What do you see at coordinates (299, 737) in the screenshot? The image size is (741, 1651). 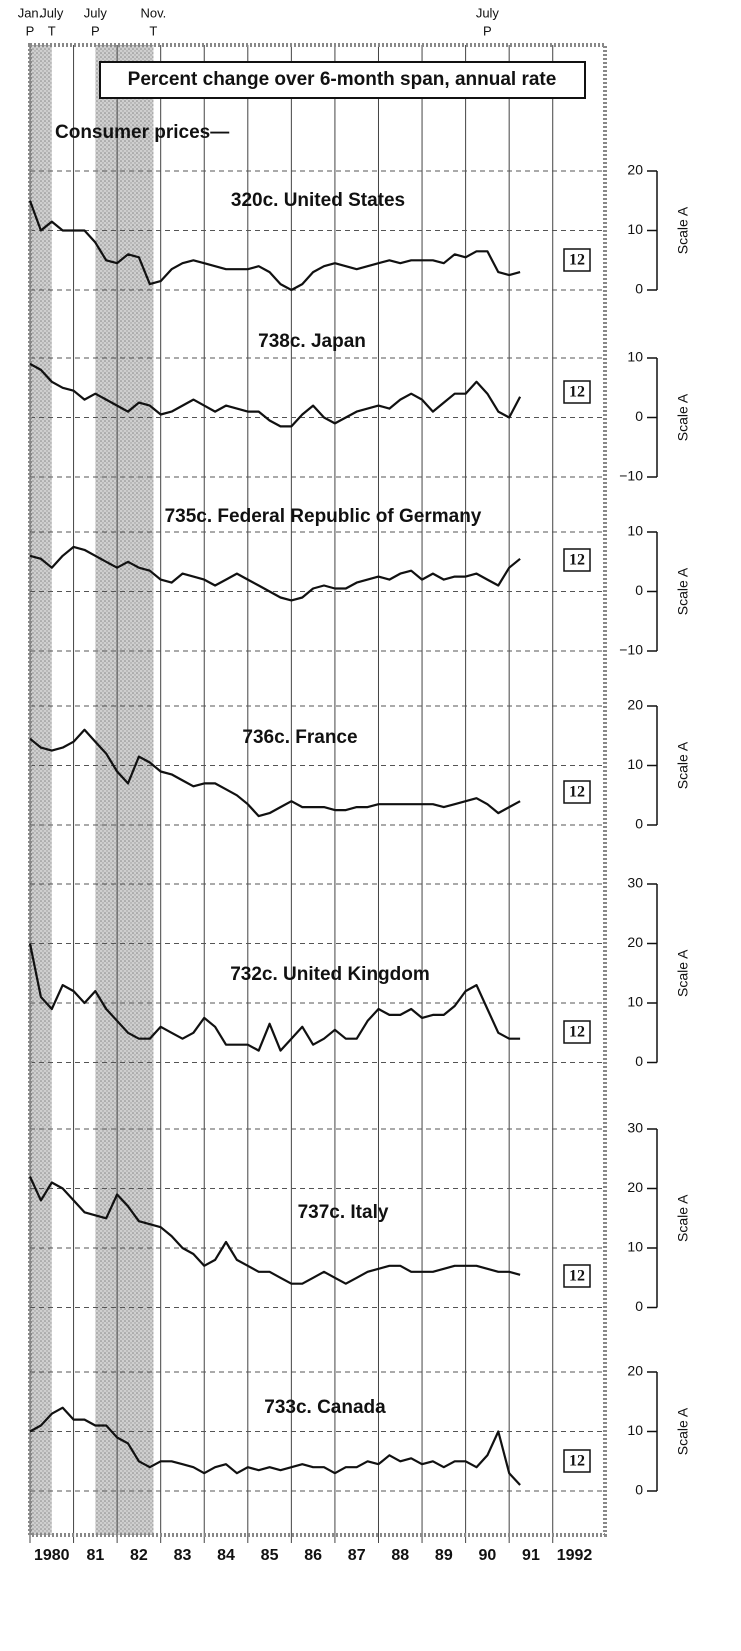 I see `panel-title: 736c. France` at bounding box center [299, 737].